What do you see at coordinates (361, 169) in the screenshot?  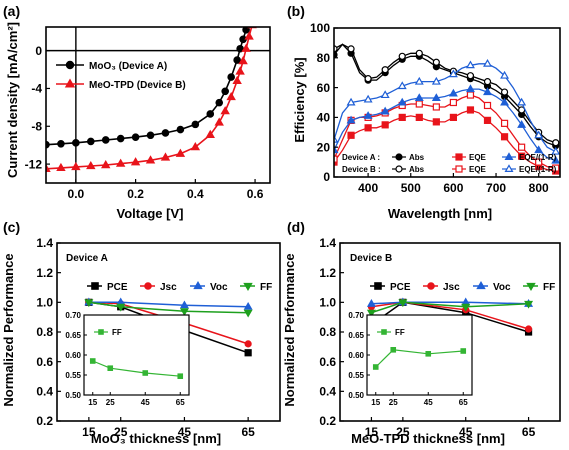 I see `legend-b-row-device-b: Device B :` at bounding box center [361, 169].